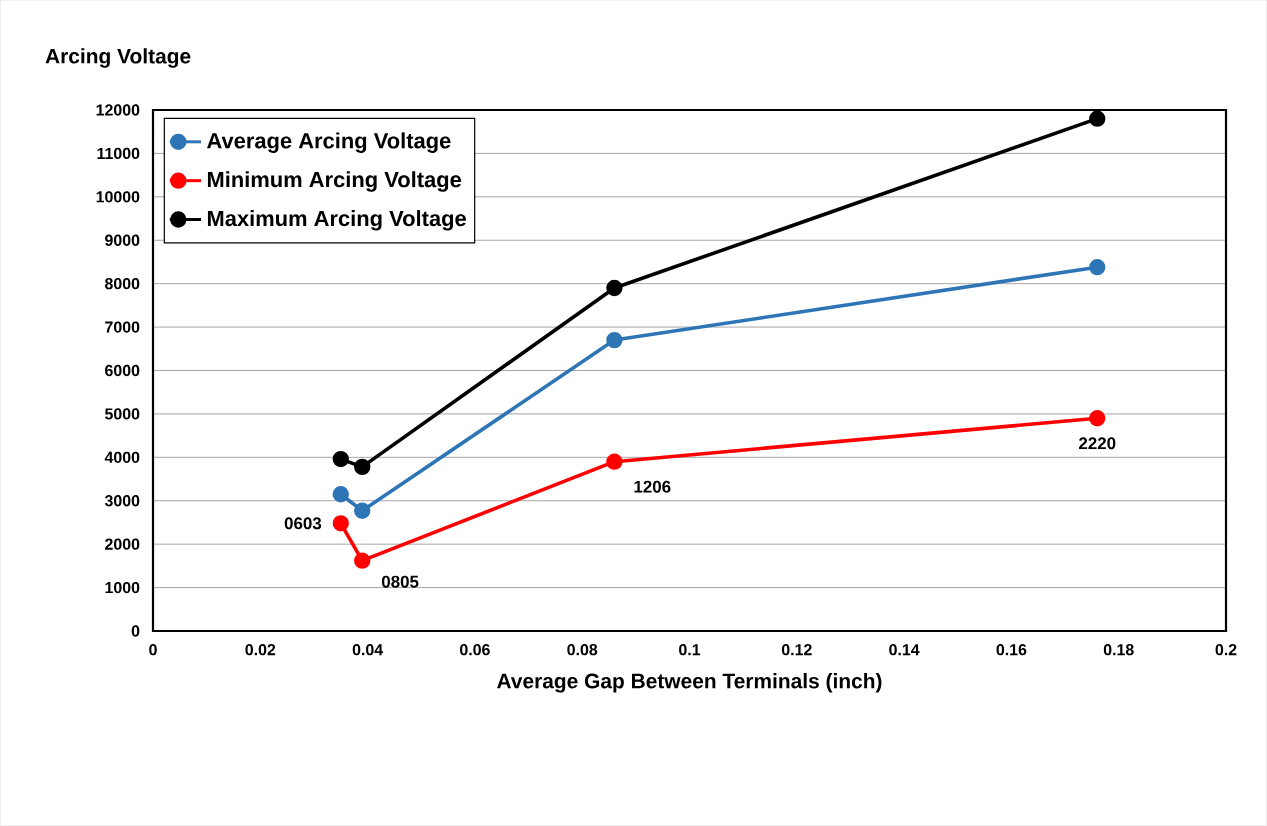 The width and height of the screenshot is (1267, 826). Describe the element at coordinates (329, 142) in the screenshot. I see `legend-label: Average Arcing Voltage` at that location.